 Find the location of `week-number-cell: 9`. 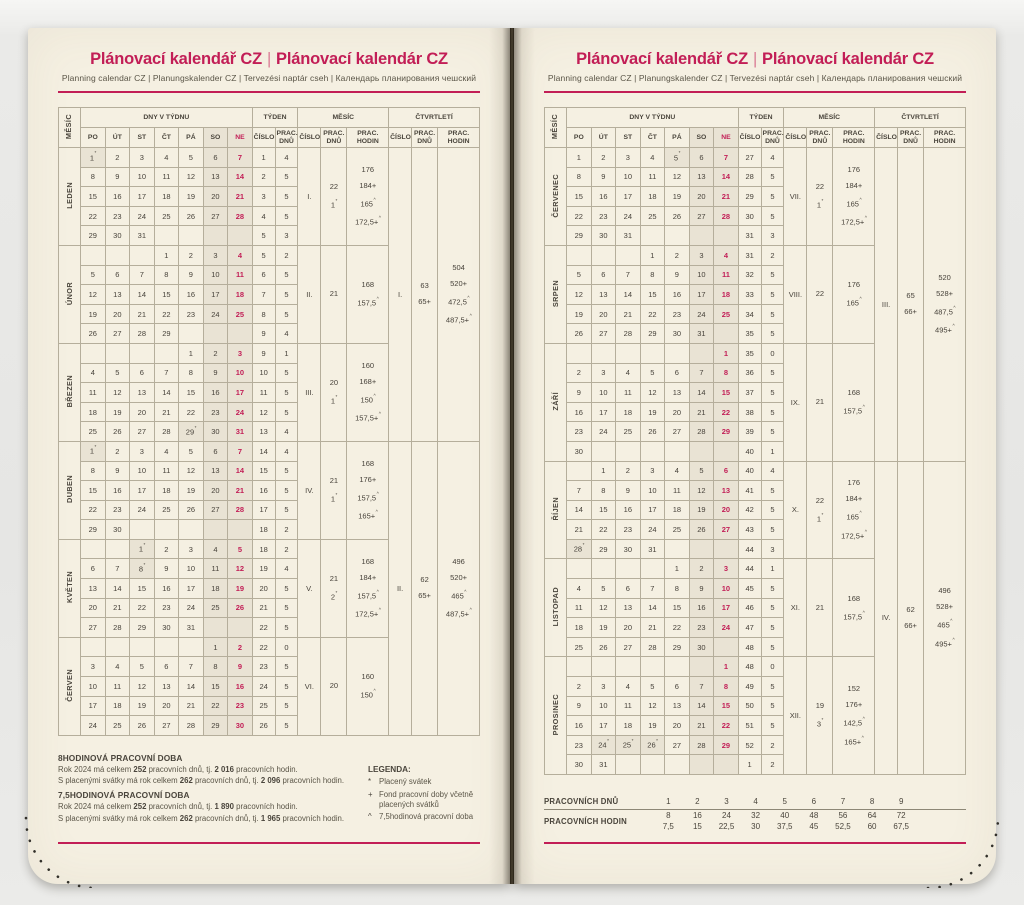

week-number-cell: 9 is located at coordinates (263, 353).